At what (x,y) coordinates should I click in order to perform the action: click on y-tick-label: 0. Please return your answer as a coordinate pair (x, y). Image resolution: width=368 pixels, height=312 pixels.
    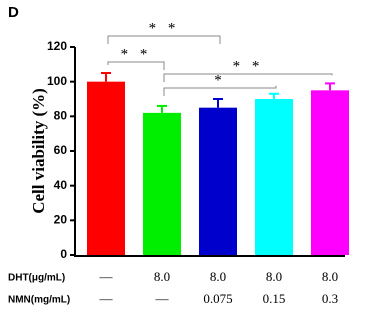
    Looking at the image, I should click on (63, 254).